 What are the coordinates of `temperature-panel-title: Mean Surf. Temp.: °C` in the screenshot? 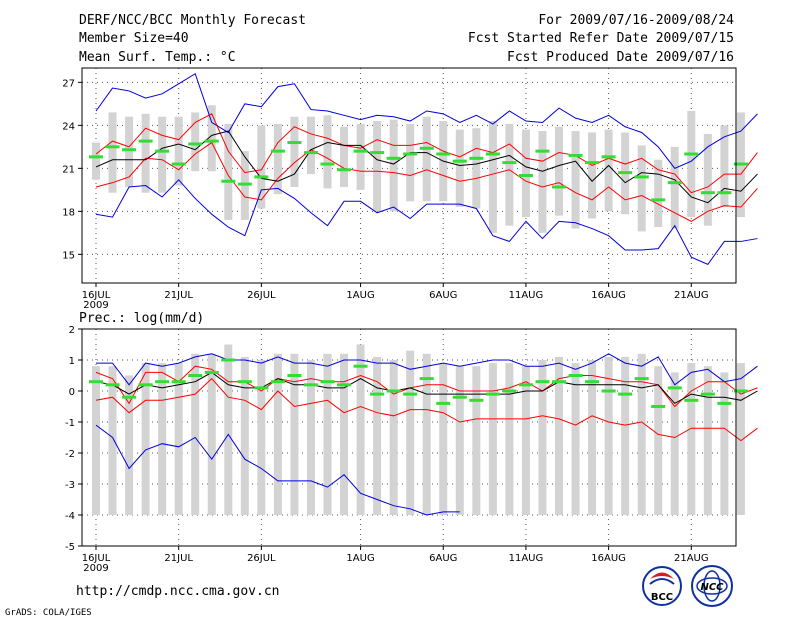 It's located at (157, 57).